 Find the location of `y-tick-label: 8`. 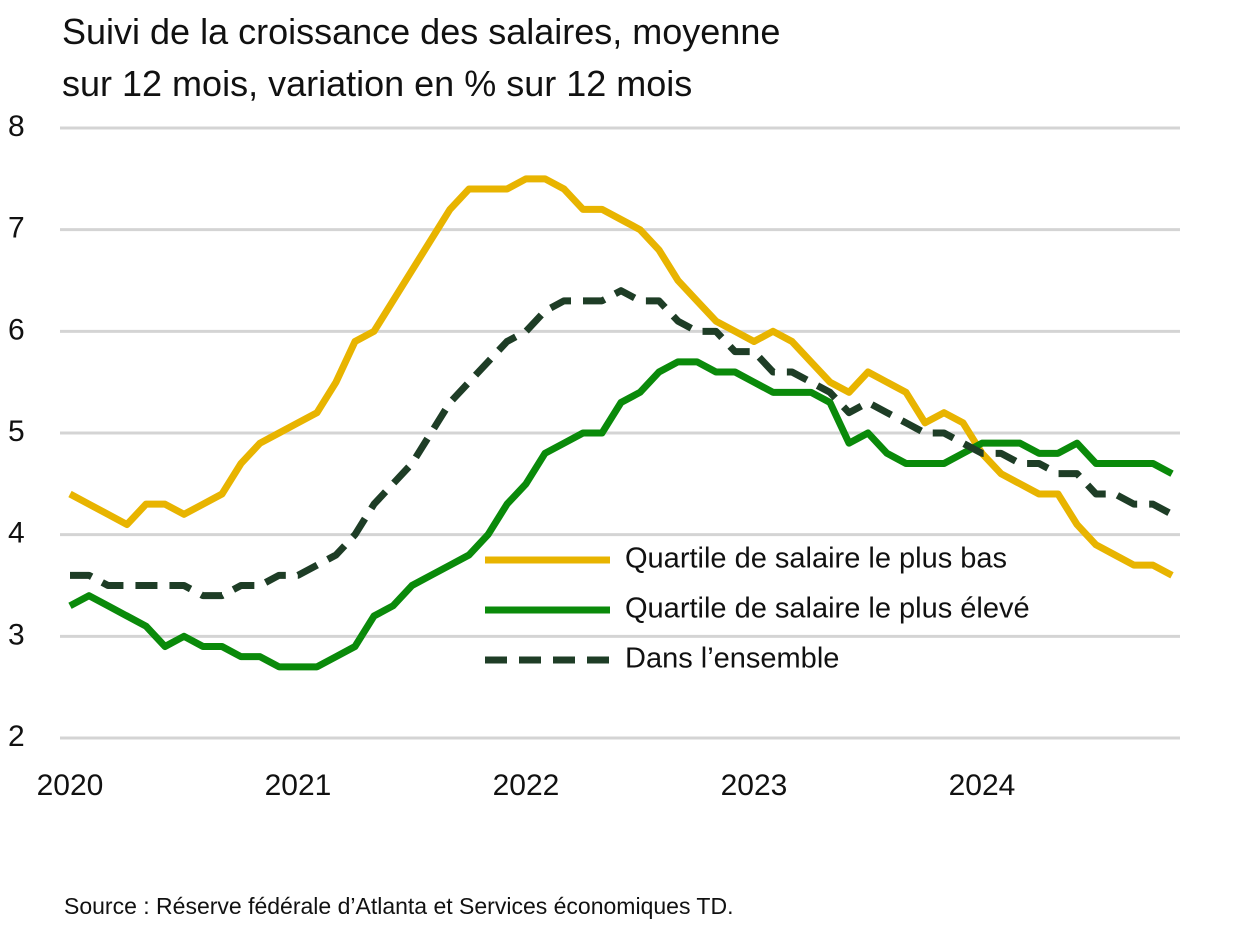

y-tick-label: 8 is located at coordinates (16, 126).